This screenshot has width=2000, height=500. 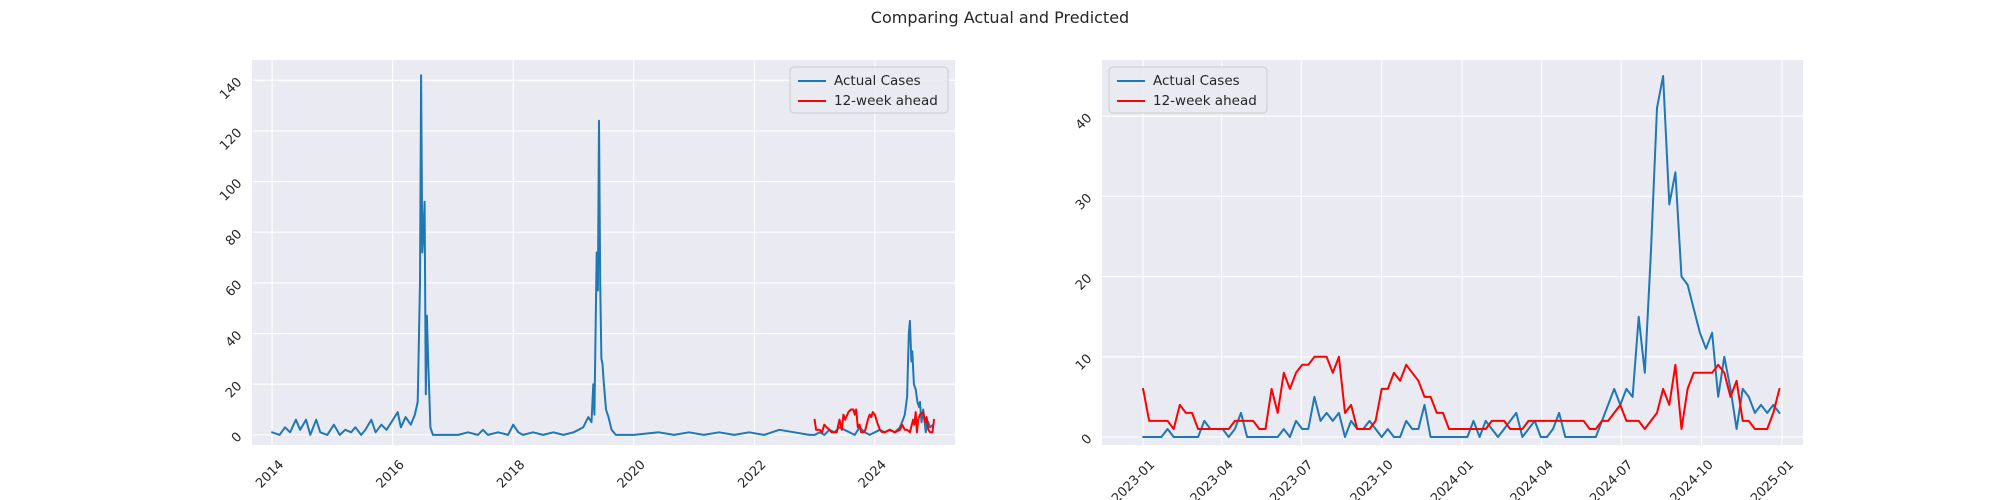 I want to click on x-tick-label: 2022, so click(x=752, y=474).